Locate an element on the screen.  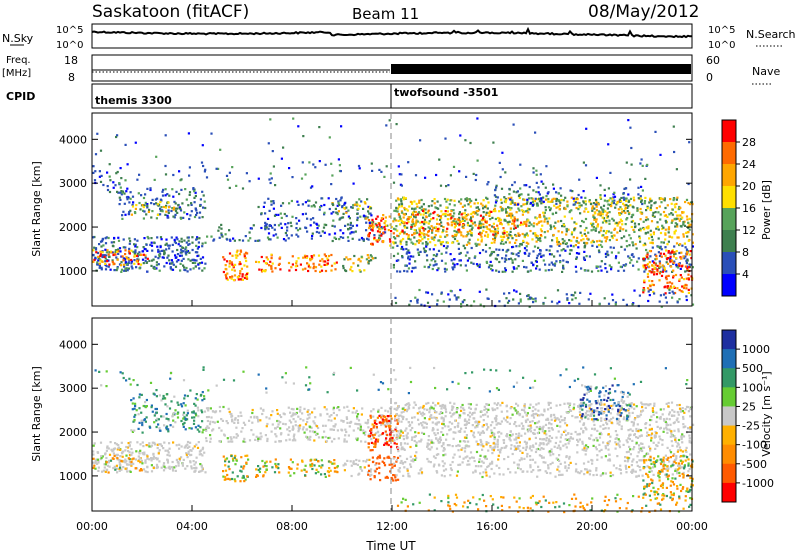
power-ytick-label: 3000 is located at coordinates (73, 183).